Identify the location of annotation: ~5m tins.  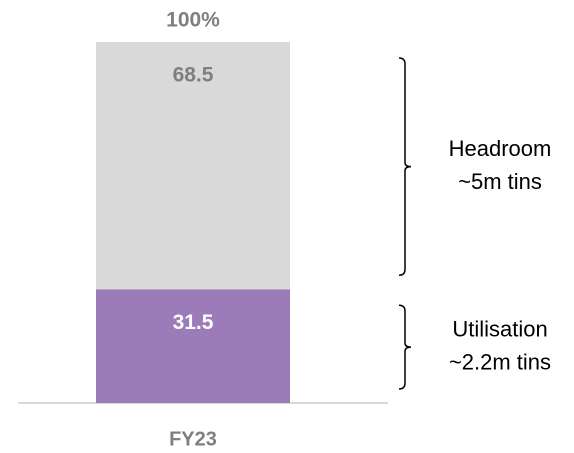
(500, 181).